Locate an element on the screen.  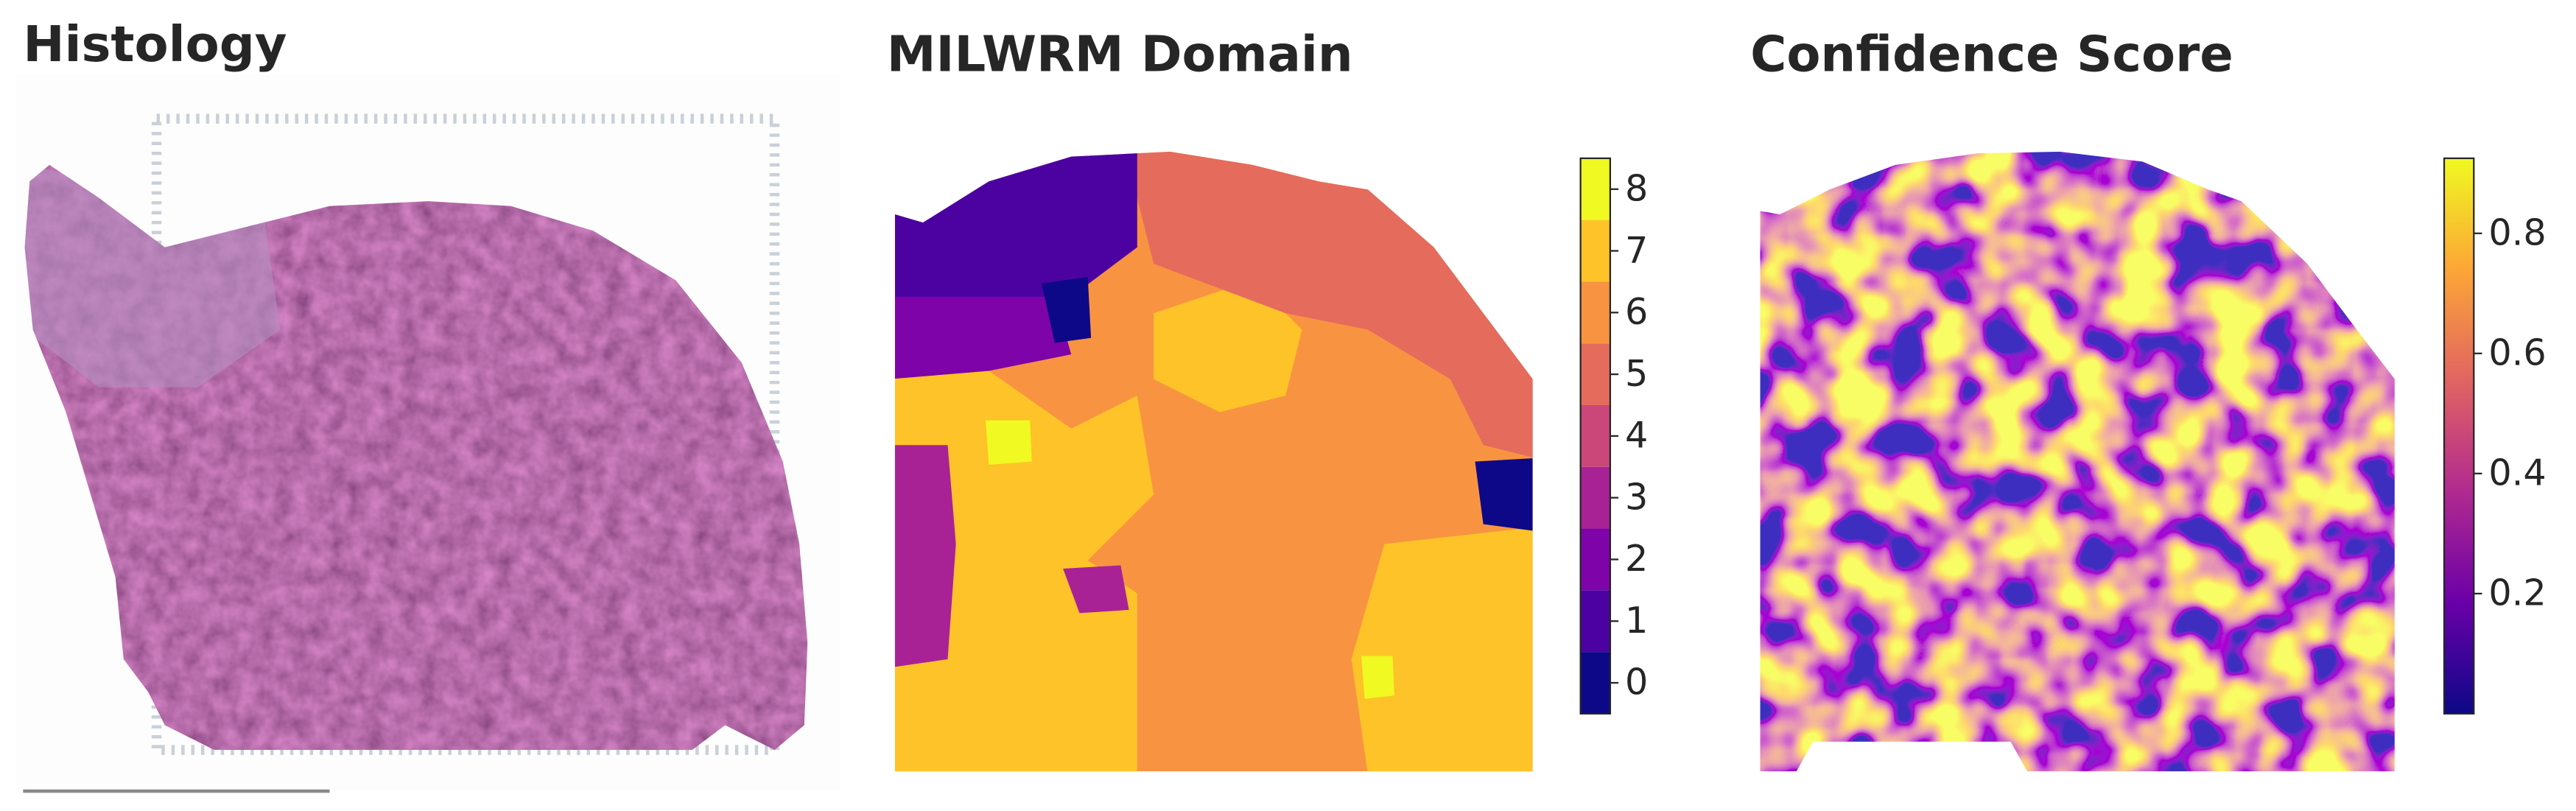
colorbar-gradient is located at coordinates (2459, 436).